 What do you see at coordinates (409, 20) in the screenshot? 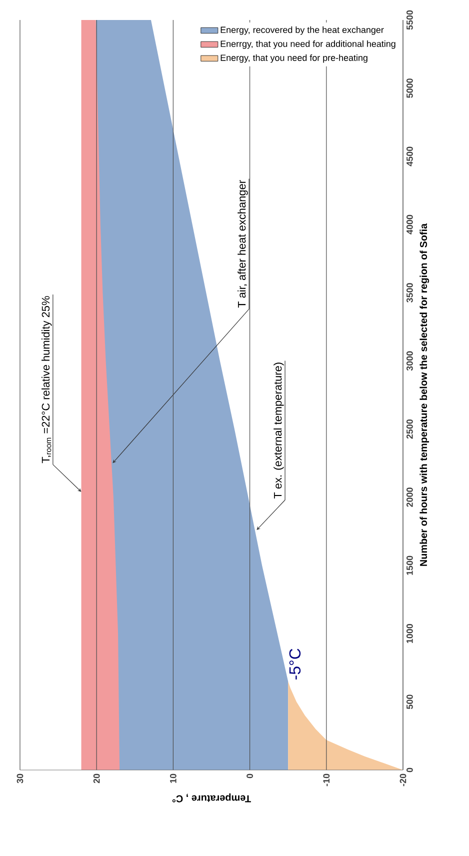
I see `y-tick-label: 5500` at bounding box center [409, 20].